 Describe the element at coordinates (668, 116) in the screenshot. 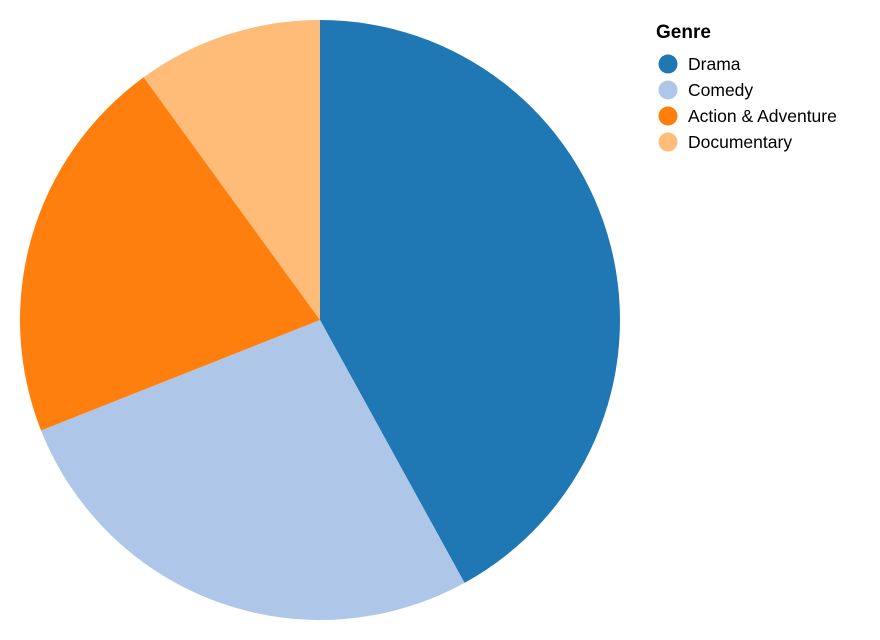

I see `legend-swatch-action-and-adventure` at that location.